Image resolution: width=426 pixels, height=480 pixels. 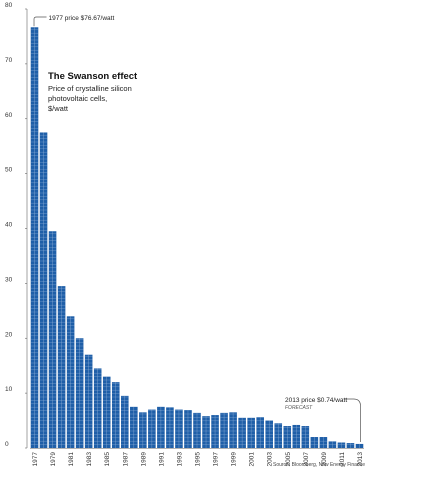 I want to click on y-axis: 0 10 20 30 40 50 60 70 80, so click(x=16, y=225).